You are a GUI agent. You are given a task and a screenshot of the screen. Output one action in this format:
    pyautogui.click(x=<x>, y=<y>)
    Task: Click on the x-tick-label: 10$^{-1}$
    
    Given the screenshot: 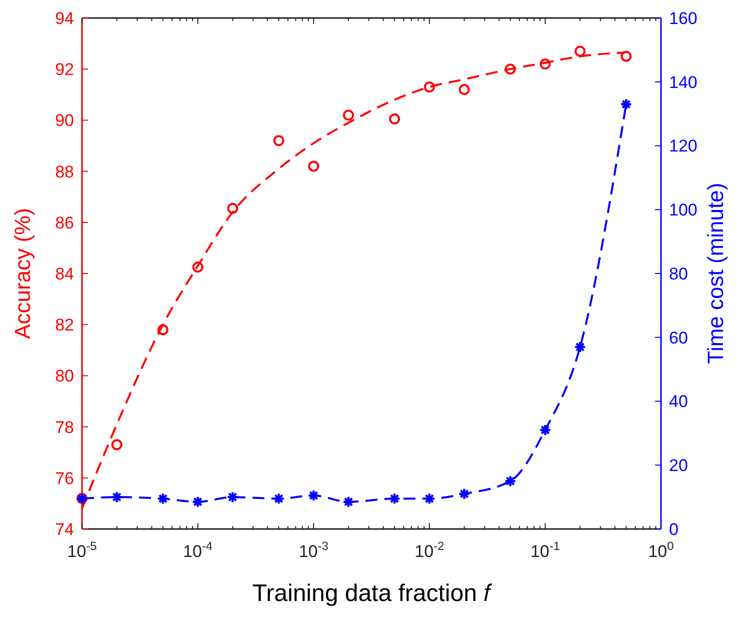 What is the action you would take?
    pyautogui.click(x=545, y=550)
    